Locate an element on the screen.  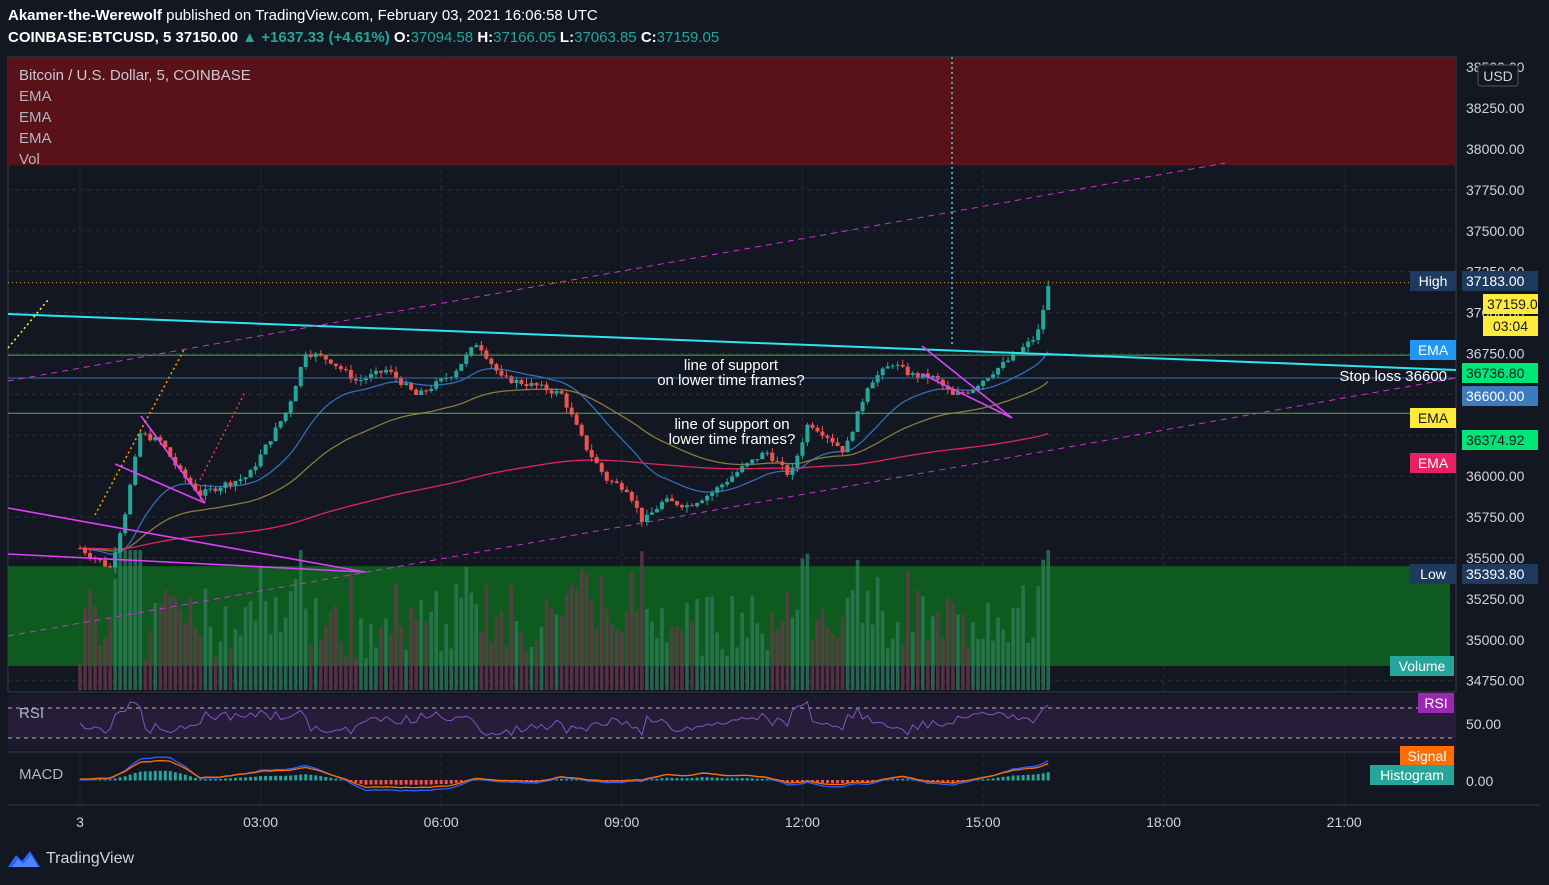
demand-zone is located at coordinates (729, 616).